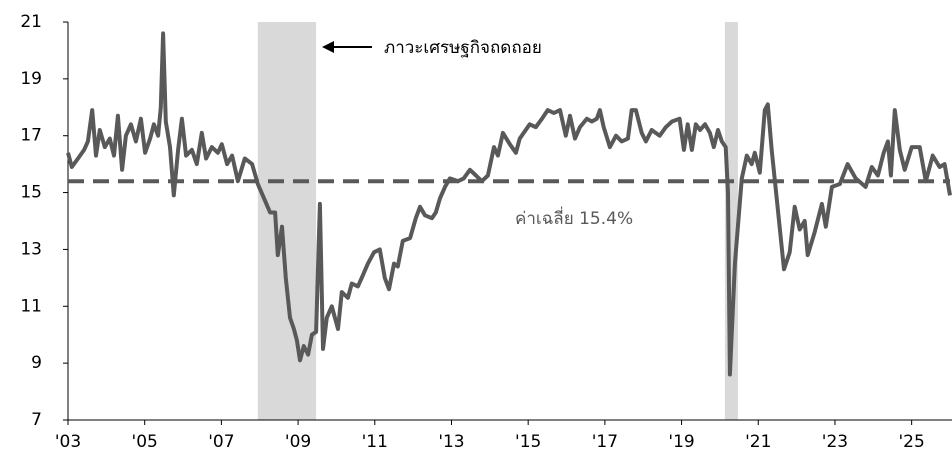  What do you see at coordinates (375, 442) in the screenshot?
I see `x-tick-label: '11` at bounding box center [375, 442].